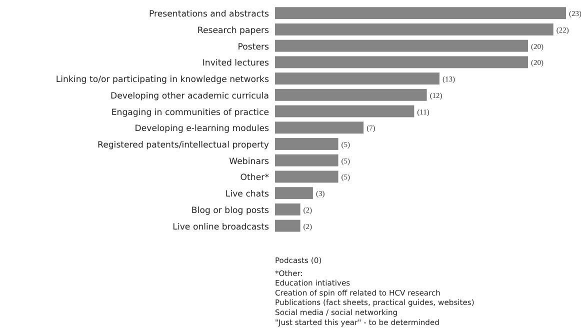 The width and height of the screenshot is (581, 329). What do you see at coordinates (255, 178) in the screenshot?
I see `y-tick-label: Other*` at bounding box center [255, 178].